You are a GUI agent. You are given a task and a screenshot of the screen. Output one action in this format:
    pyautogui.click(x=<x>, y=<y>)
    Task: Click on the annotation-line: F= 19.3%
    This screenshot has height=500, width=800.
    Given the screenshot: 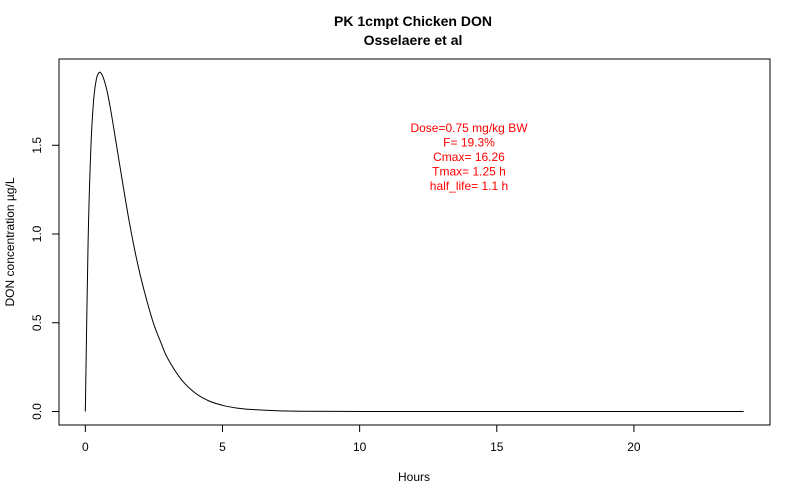 What is the action you would take?
    pyautogui.click(x=469, y=143)
    